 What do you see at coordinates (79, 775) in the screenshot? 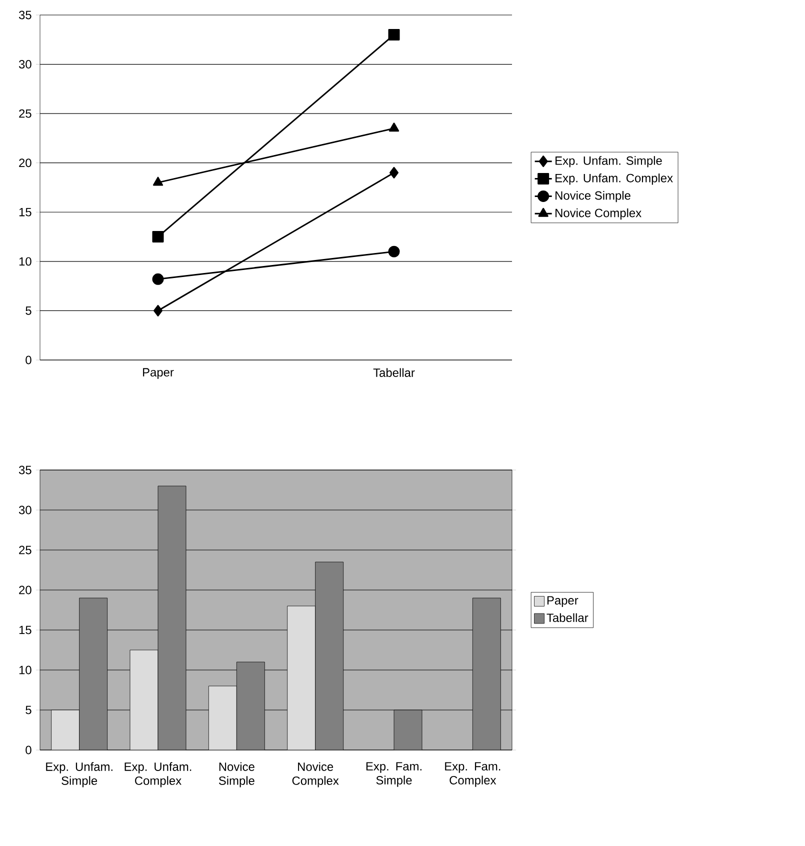
I see `x-tick-label: Exp. Unfam. Simple` at bounding box center [79, 775].